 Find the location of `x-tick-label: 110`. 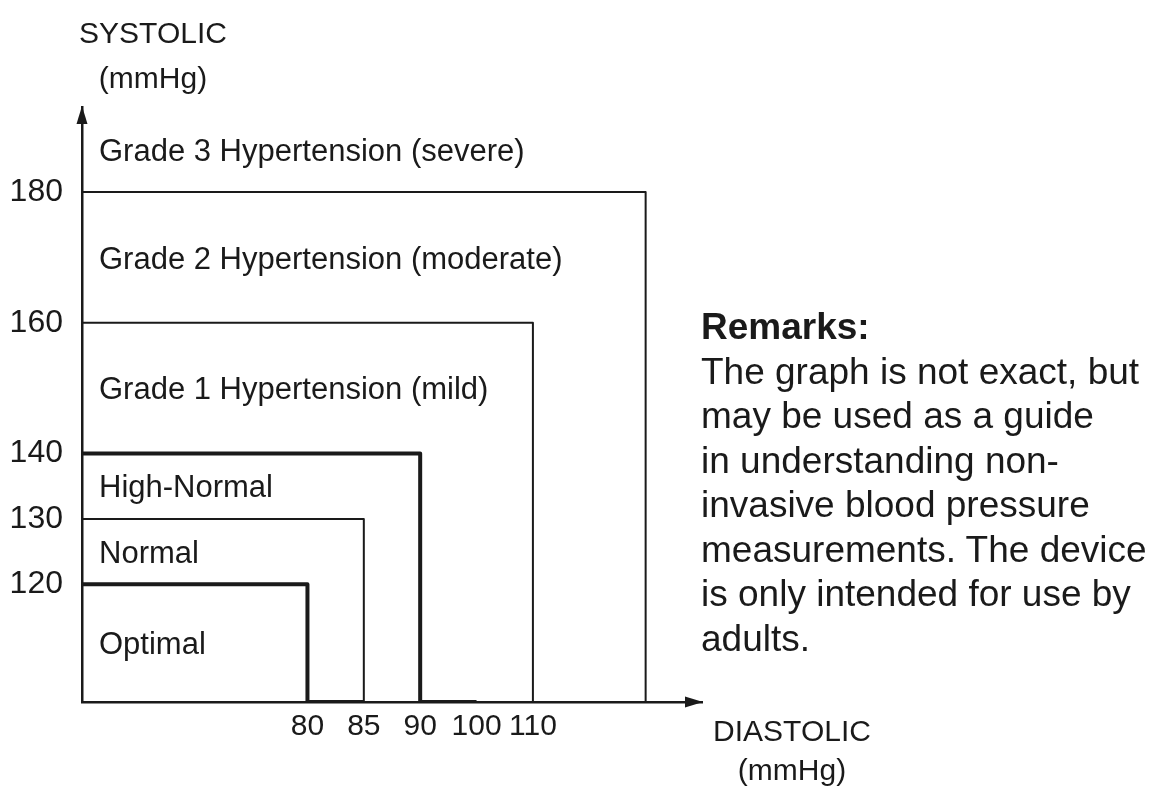

x-tick-label: 110 is located at coordinates (533, 725).